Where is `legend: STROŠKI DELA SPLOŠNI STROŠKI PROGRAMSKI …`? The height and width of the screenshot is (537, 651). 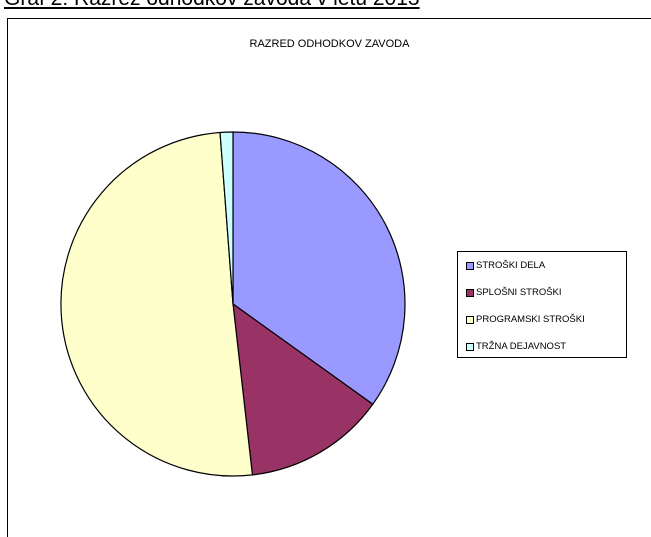 legend: STROŠKI DELA SPLOŠNI STROŠKI PROGRAMSKI … is located at coordinates (542, 304).